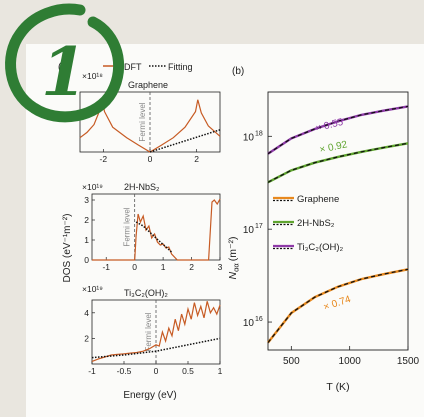  Describe the element at coordinates (320, 247) in the screenshot. I see `legend-label: Ti₃C₂(OH)₂` at that location.